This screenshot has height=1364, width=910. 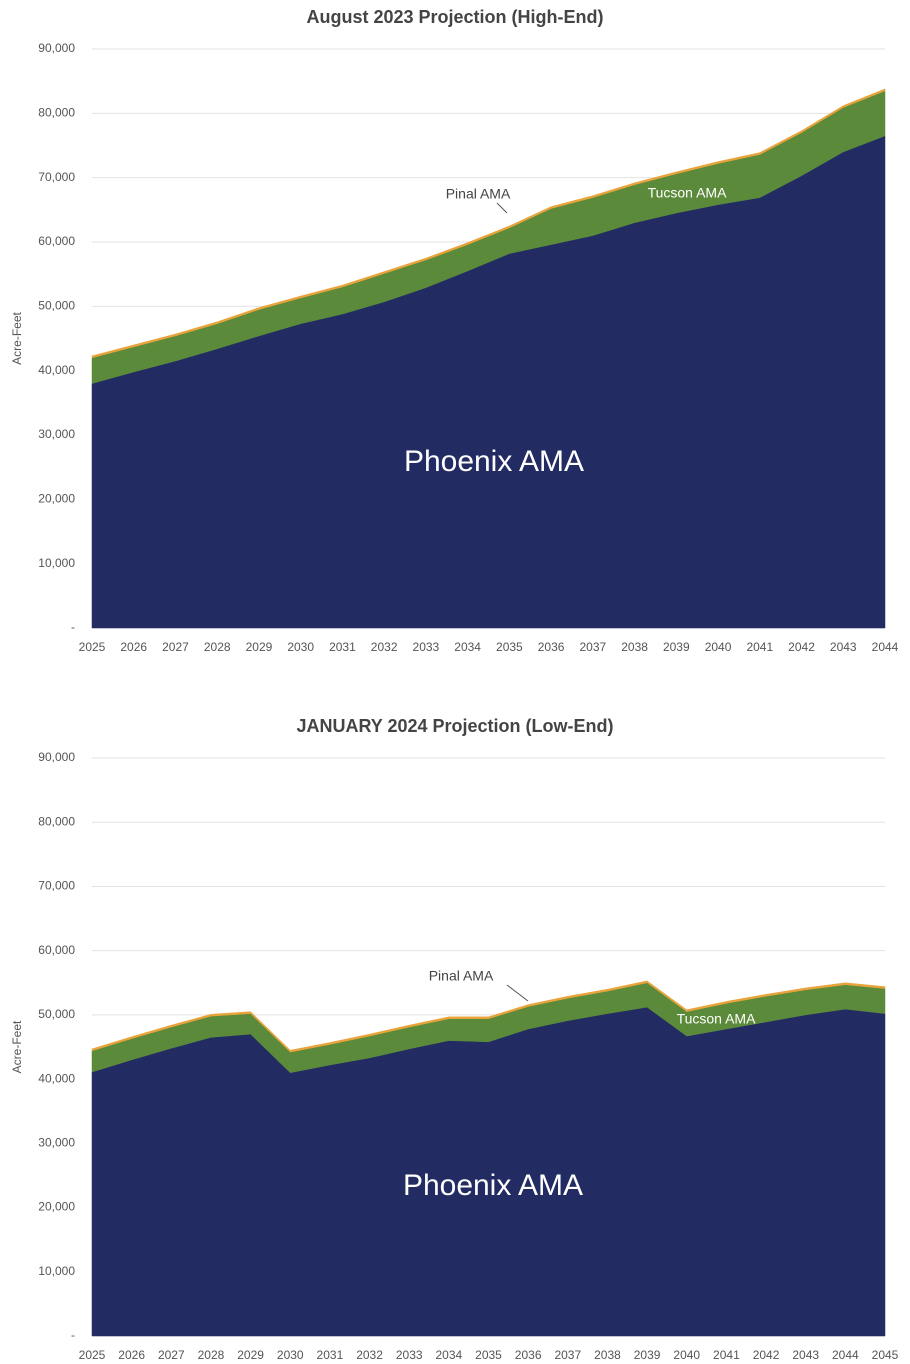 What do you see at coordinates (488, 1016) in the screenshot?
I see `area` at bounding box center [488, 1016].